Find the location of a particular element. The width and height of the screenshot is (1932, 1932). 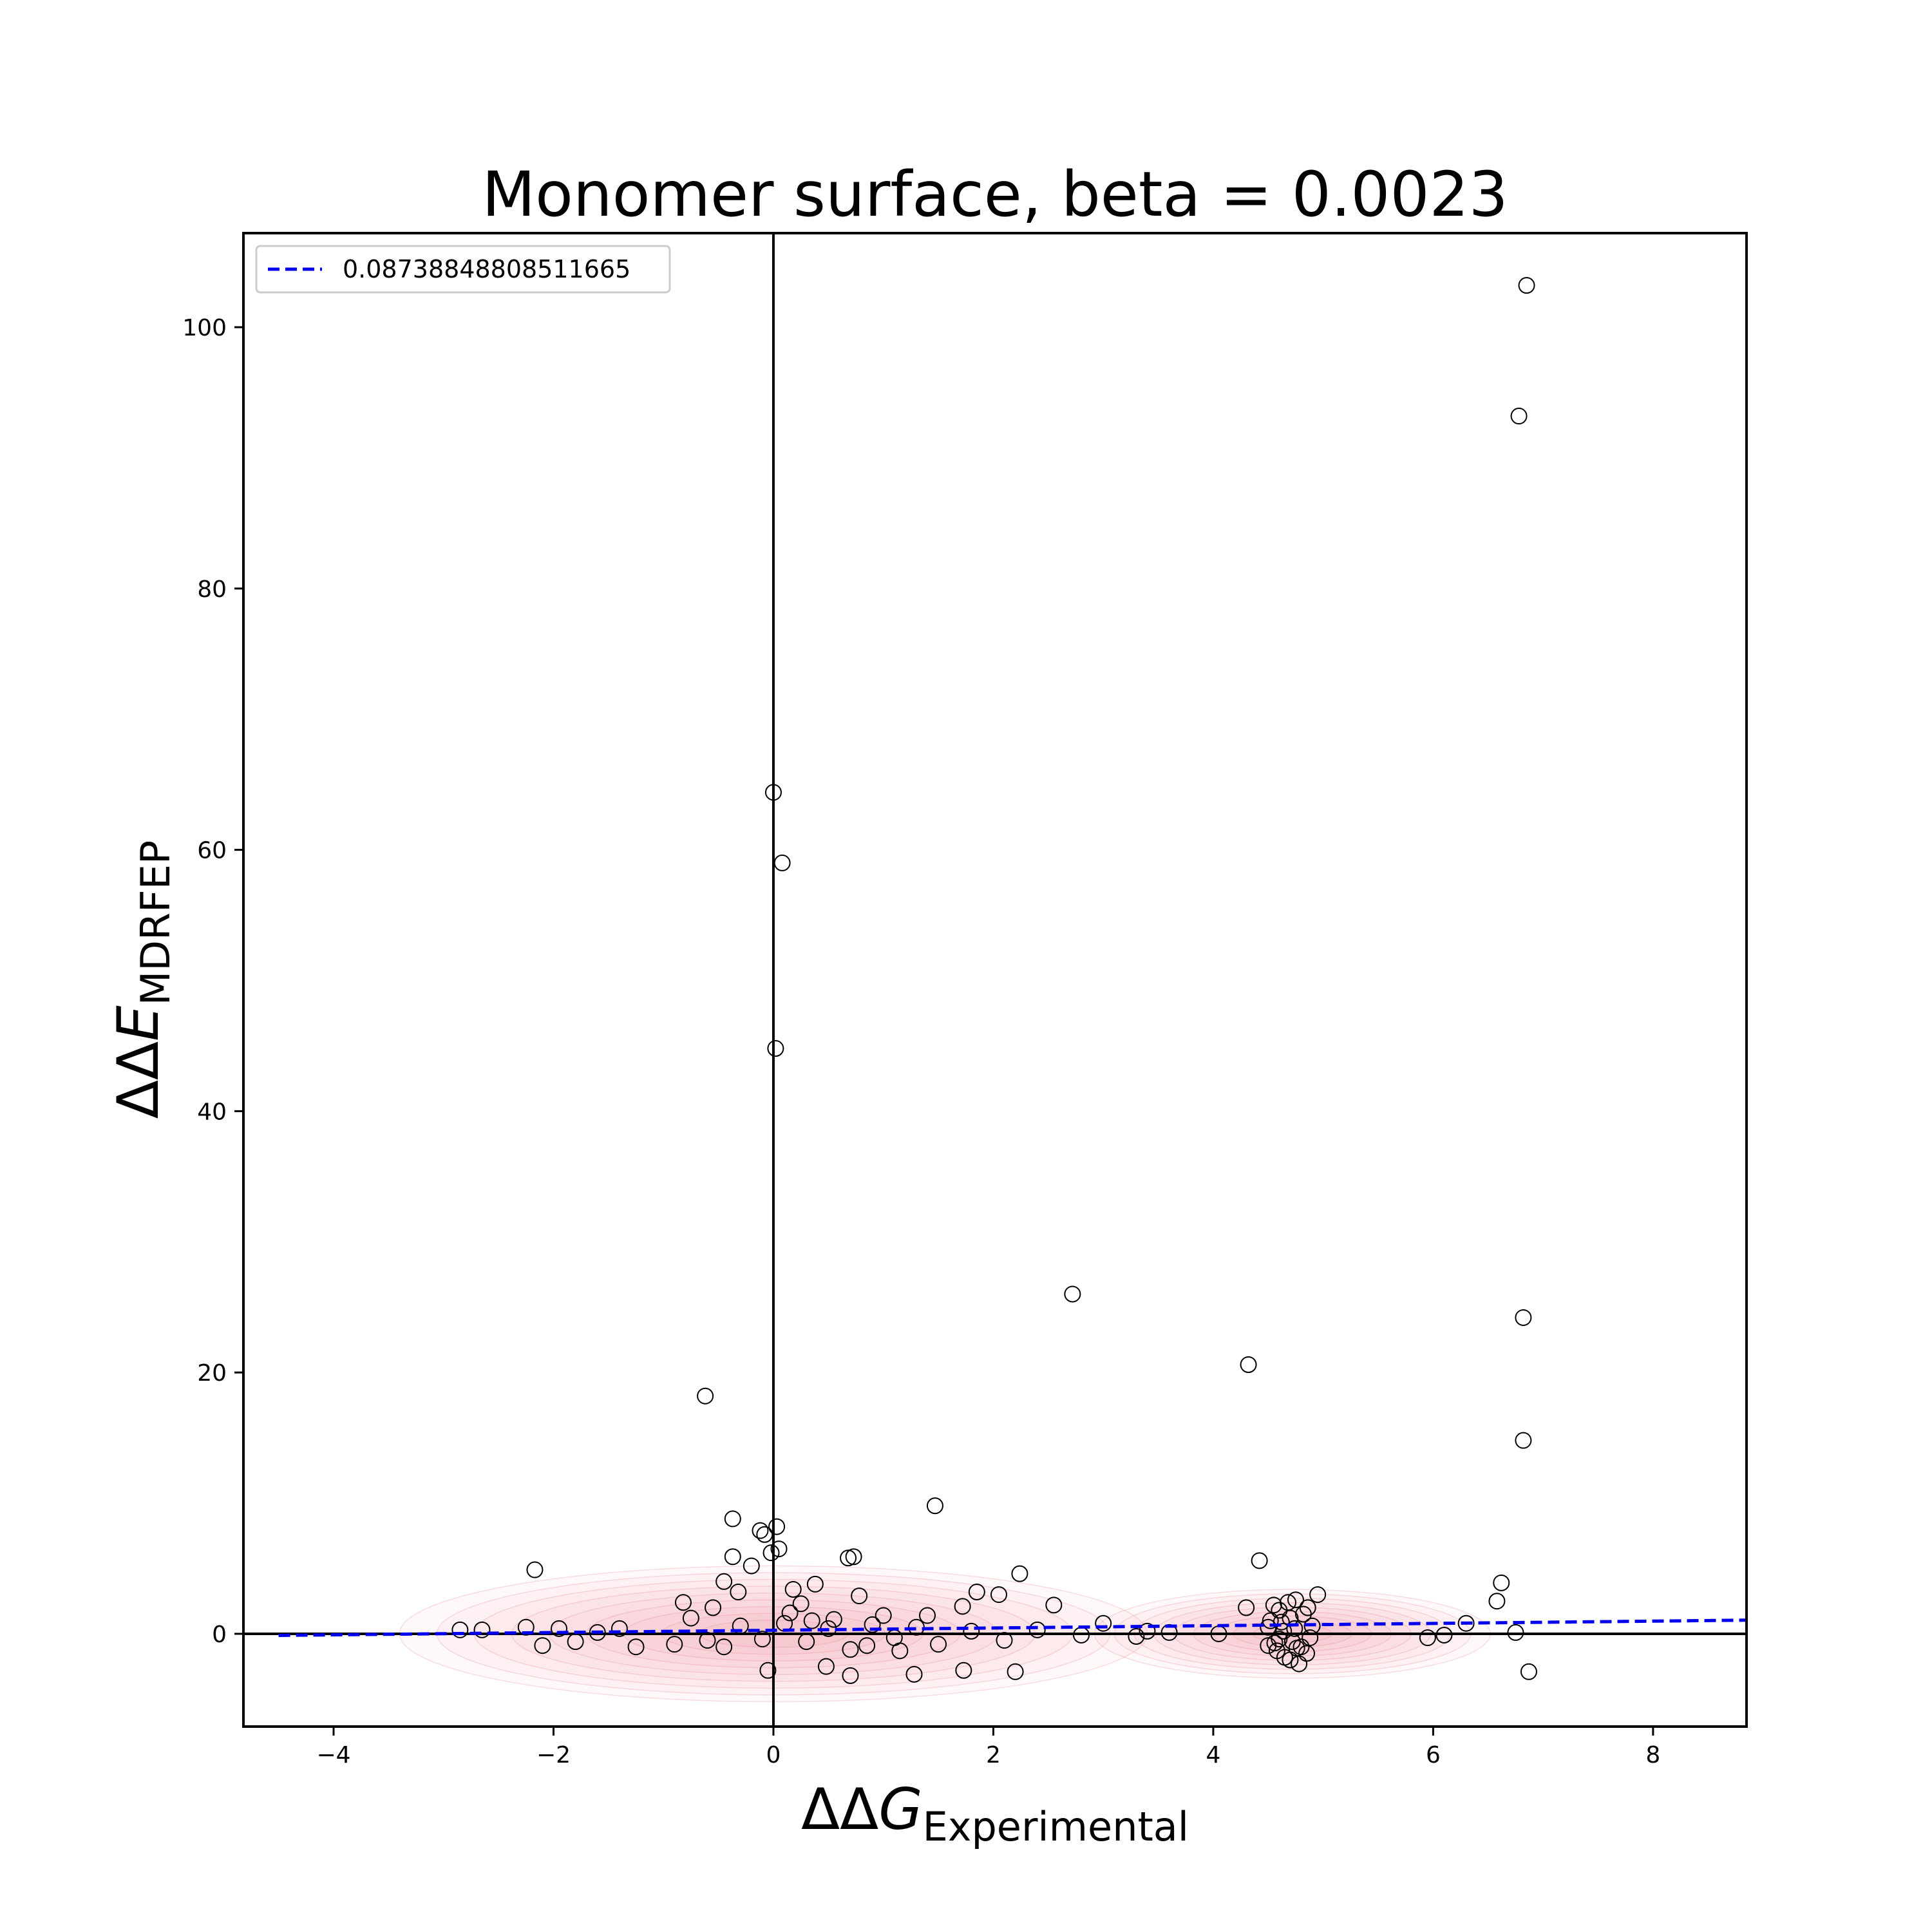

y-axis-label-subscript: MDRFEP is located at coordinates (155, 923).